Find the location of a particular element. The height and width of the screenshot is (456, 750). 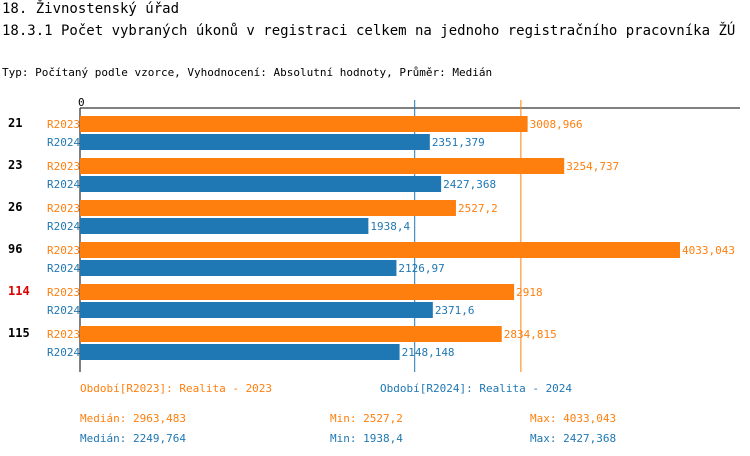

value-label: 4033,043 is located at coordinates (708, 250).